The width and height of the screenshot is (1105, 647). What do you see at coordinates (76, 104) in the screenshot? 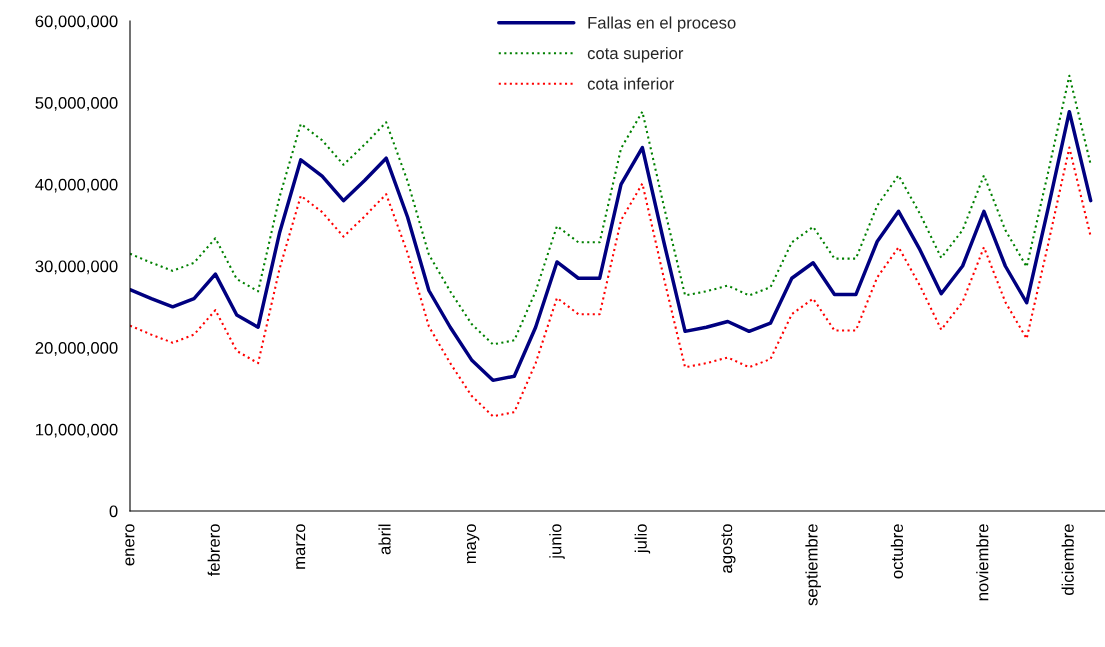
I see `y-tick-label: 50,000,000` at bounding box center [76, 104].